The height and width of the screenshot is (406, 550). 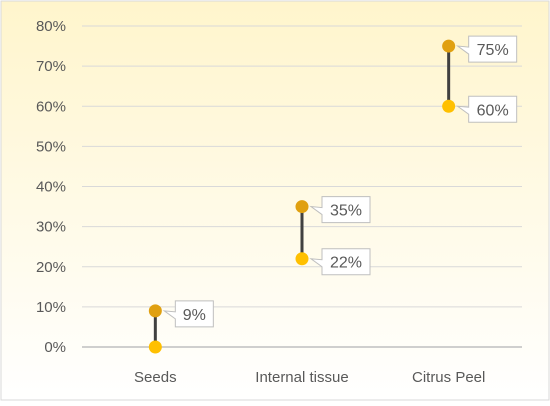 I want to click on x-tick-label: Citrus Peel, so click(x=448, y=377).